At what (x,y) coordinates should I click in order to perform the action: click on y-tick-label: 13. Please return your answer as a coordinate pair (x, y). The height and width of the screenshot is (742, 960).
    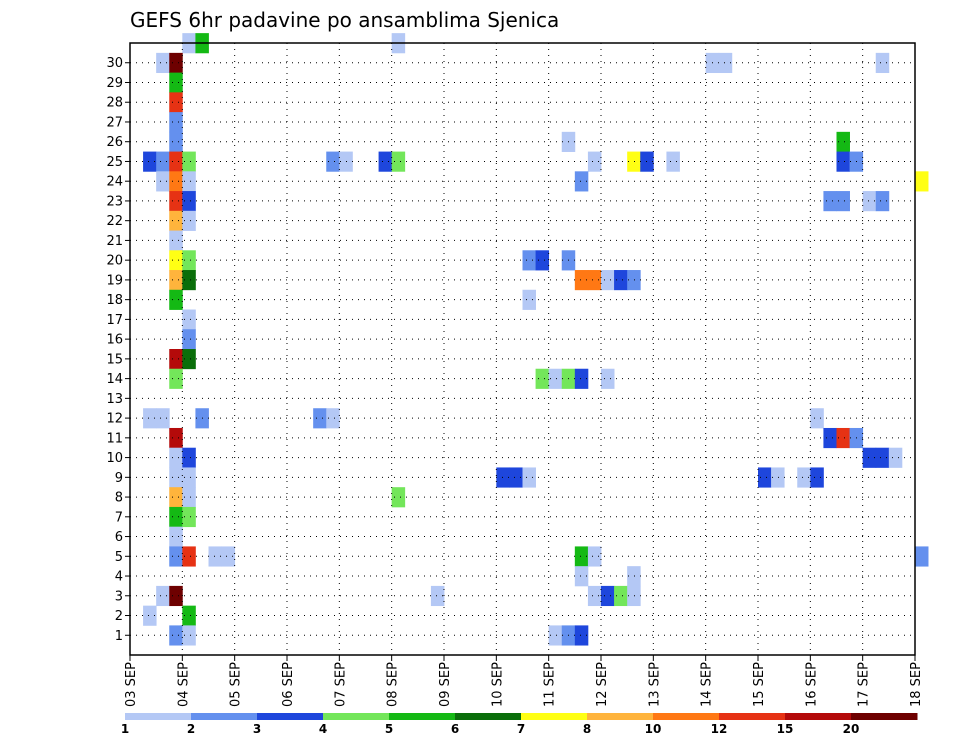
    Looking at the image, I should click on (114, 399).